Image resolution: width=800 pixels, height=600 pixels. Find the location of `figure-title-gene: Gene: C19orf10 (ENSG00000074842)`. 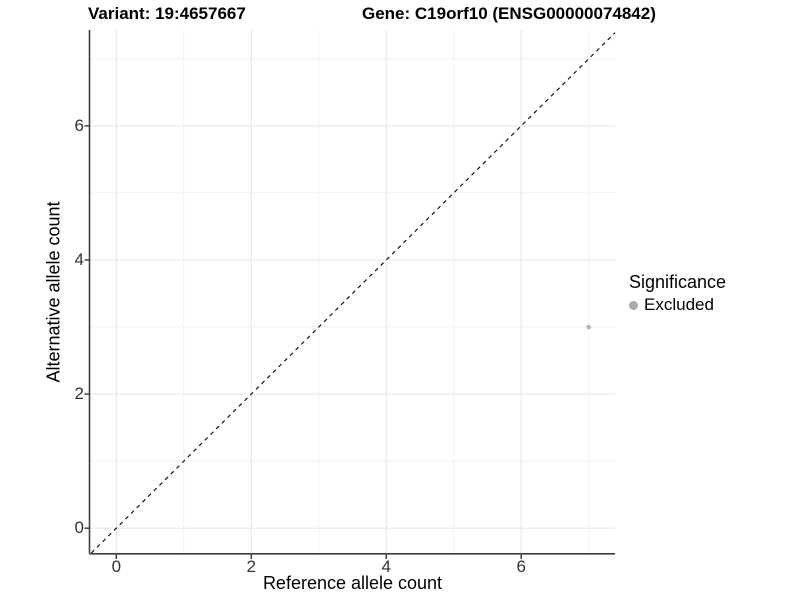

figure-title-gene: Gene: C19orf10 (ENSG00000074842) is located at coordinates (509, 13).